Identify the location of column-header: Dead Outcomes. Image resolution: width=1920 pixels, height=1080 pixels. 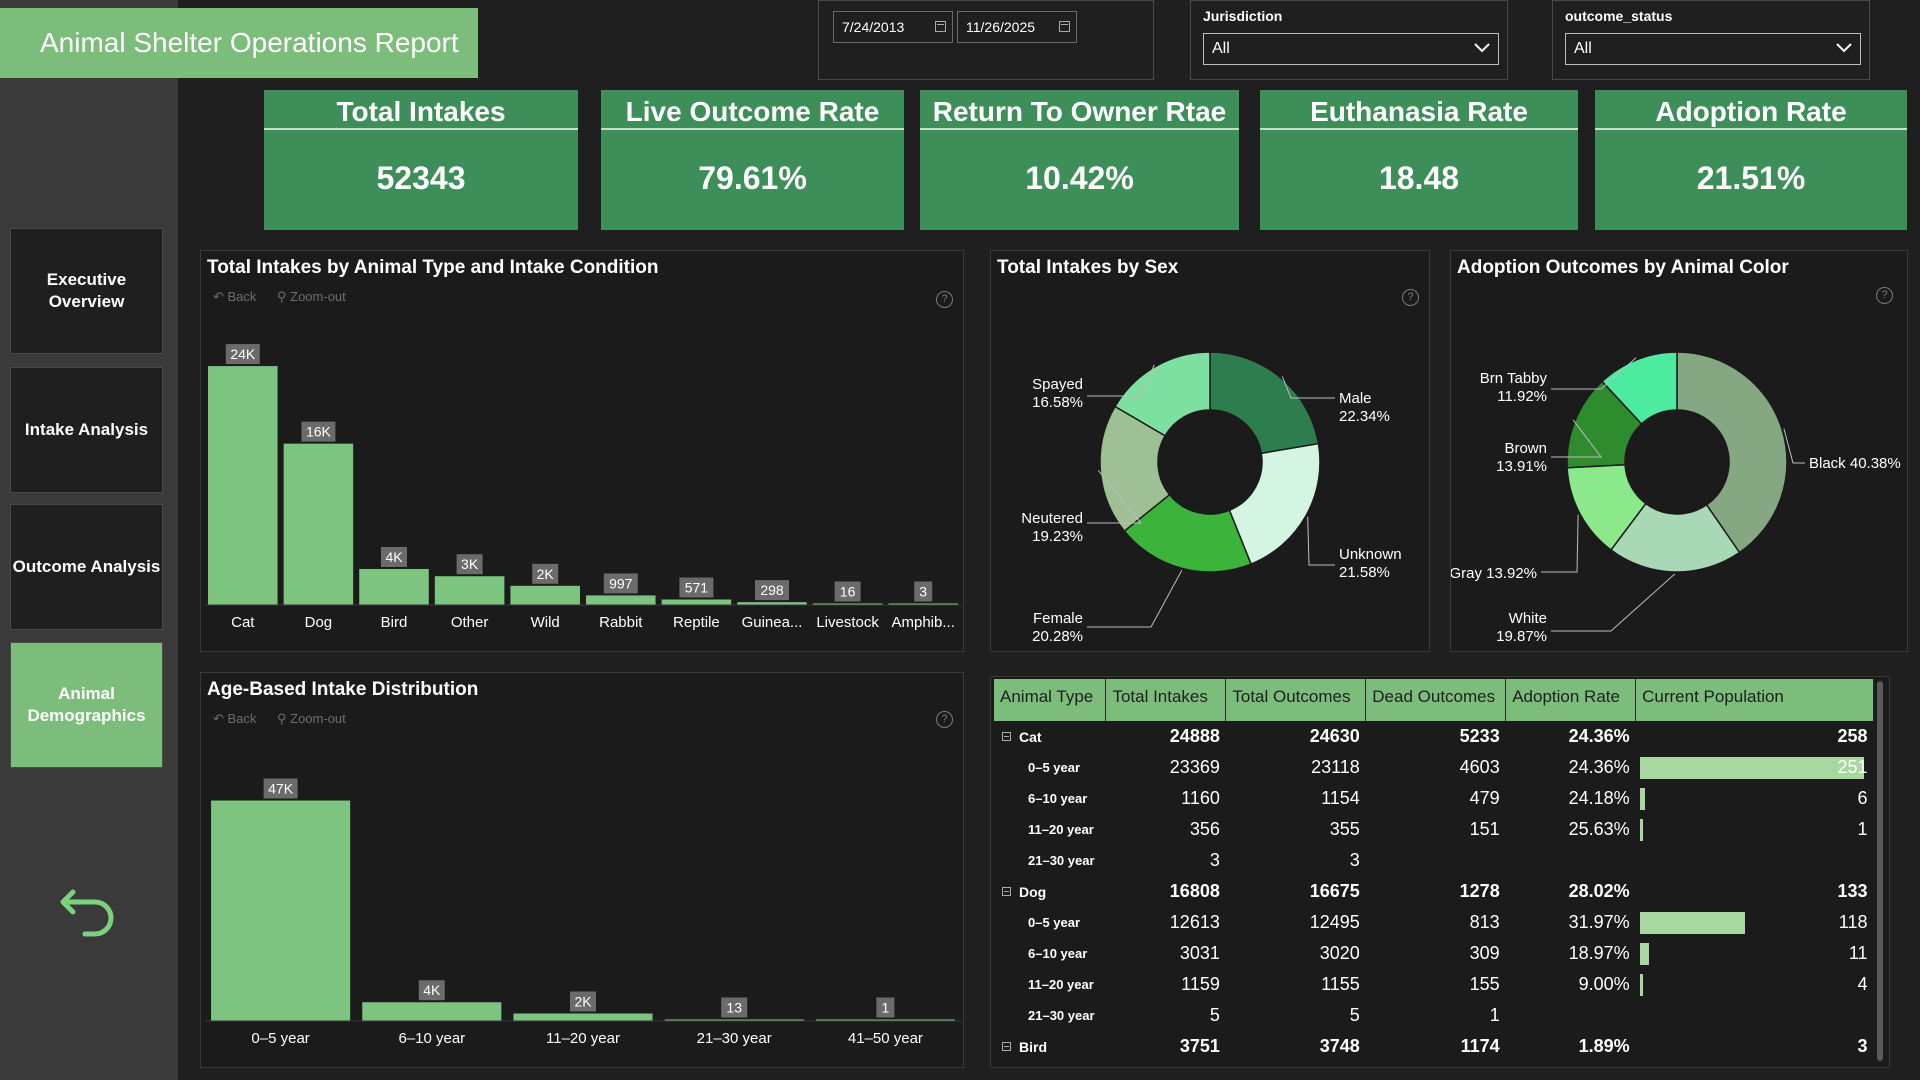
(1436, 700).